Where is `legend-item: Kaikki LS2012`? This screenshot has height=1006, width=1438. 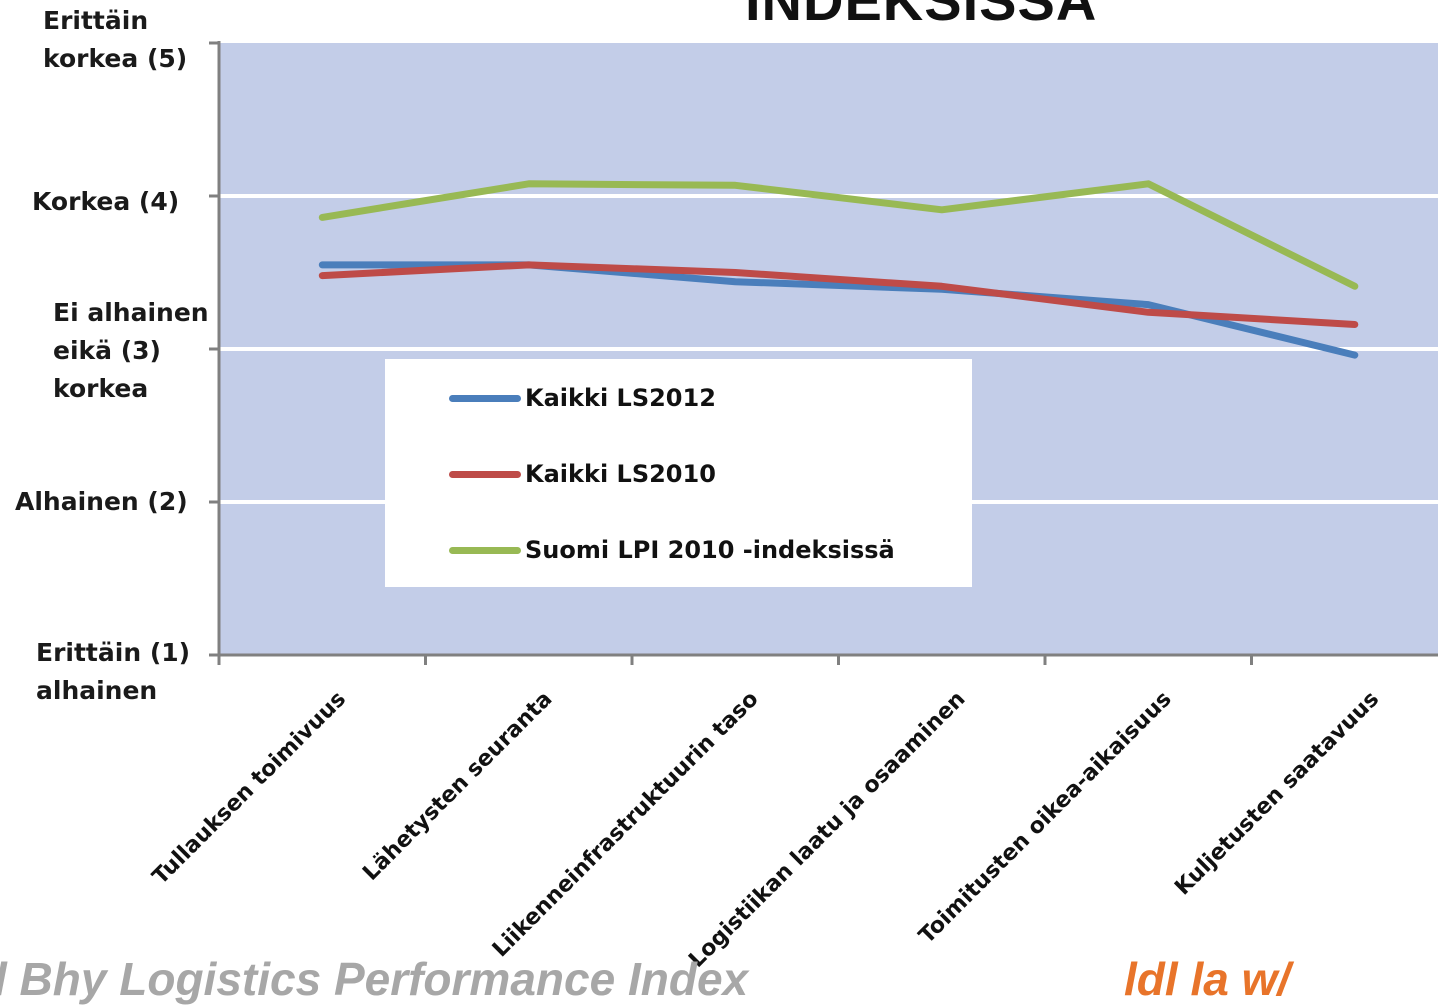
legend-item: Kaikki LS2012 is located at coordinates (582, 398).